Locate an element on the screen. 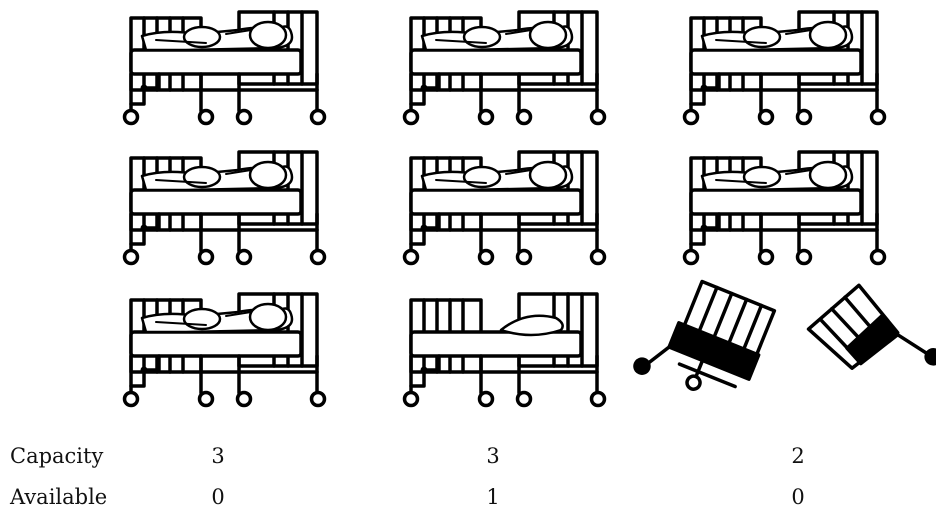  ward-2-capacity: 3 is located at coordinates (493, 456).